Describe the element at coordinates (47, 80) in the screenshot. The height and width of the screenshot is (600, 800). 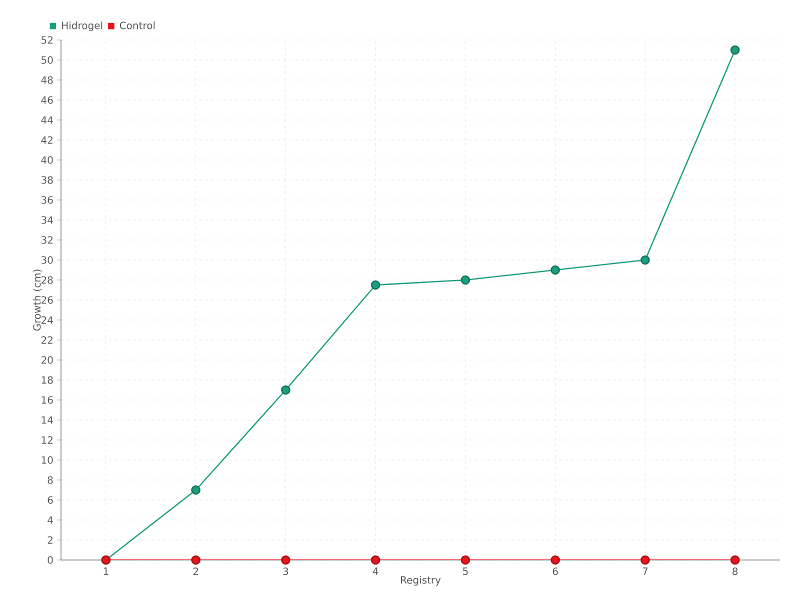
I see `y-tick-label: 48` at that location.